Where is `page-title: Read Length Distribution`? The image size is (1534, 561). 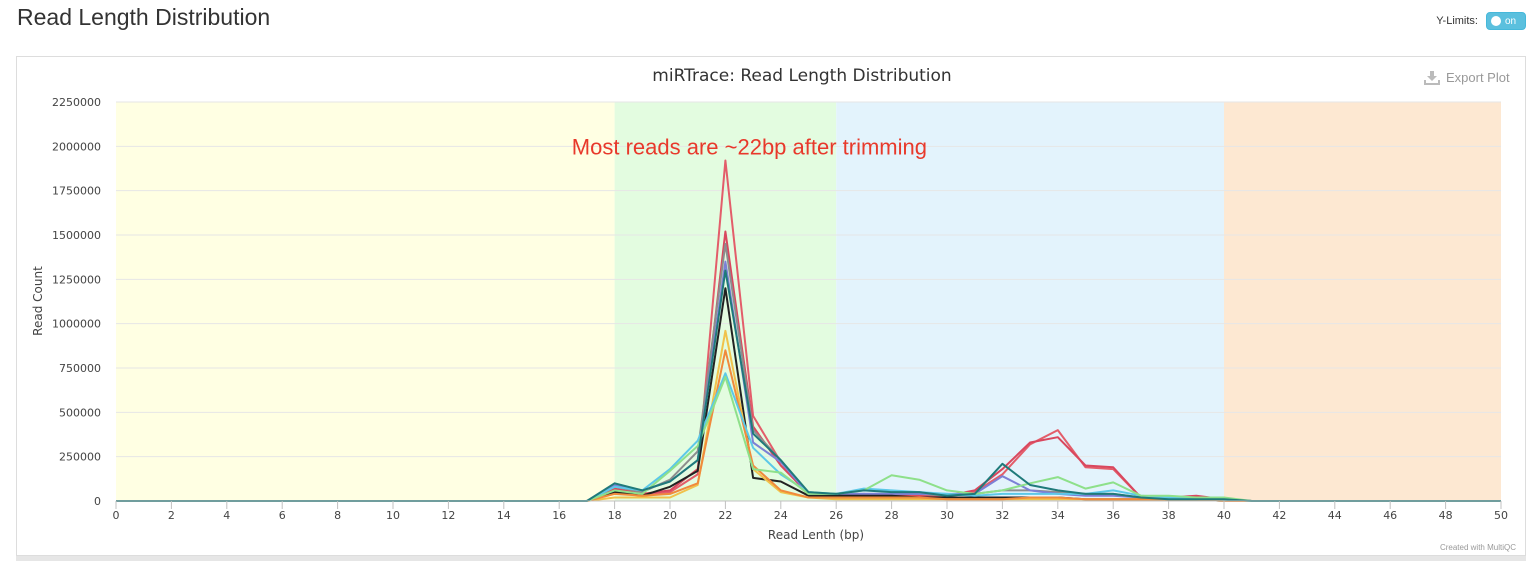 page-title: Read Length Distribution is located at coordinates (144, 17).